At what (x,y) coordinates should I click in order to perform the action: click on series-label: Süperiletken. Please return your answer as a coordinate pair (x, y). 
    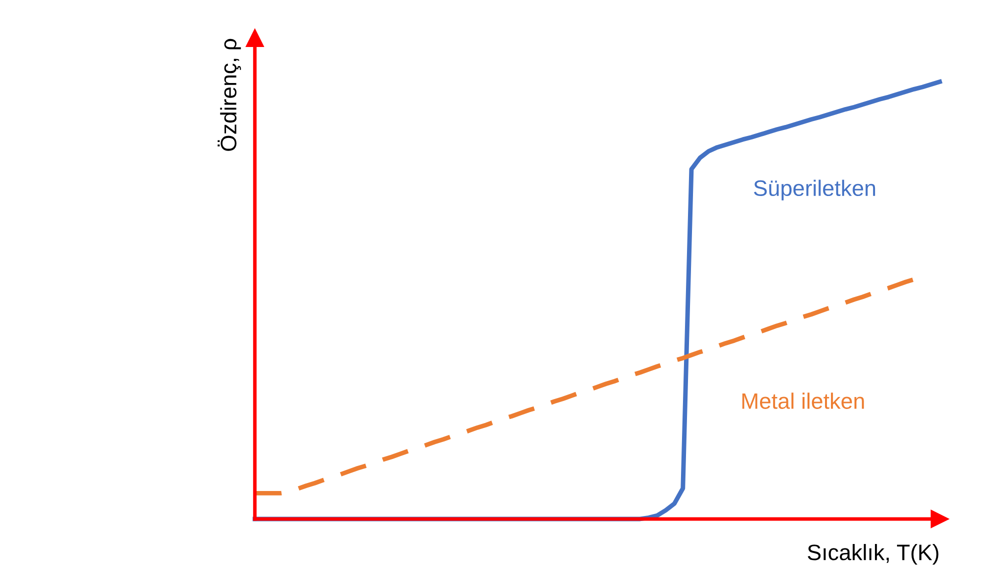
    Looking at the image, I should click on (815, 190).